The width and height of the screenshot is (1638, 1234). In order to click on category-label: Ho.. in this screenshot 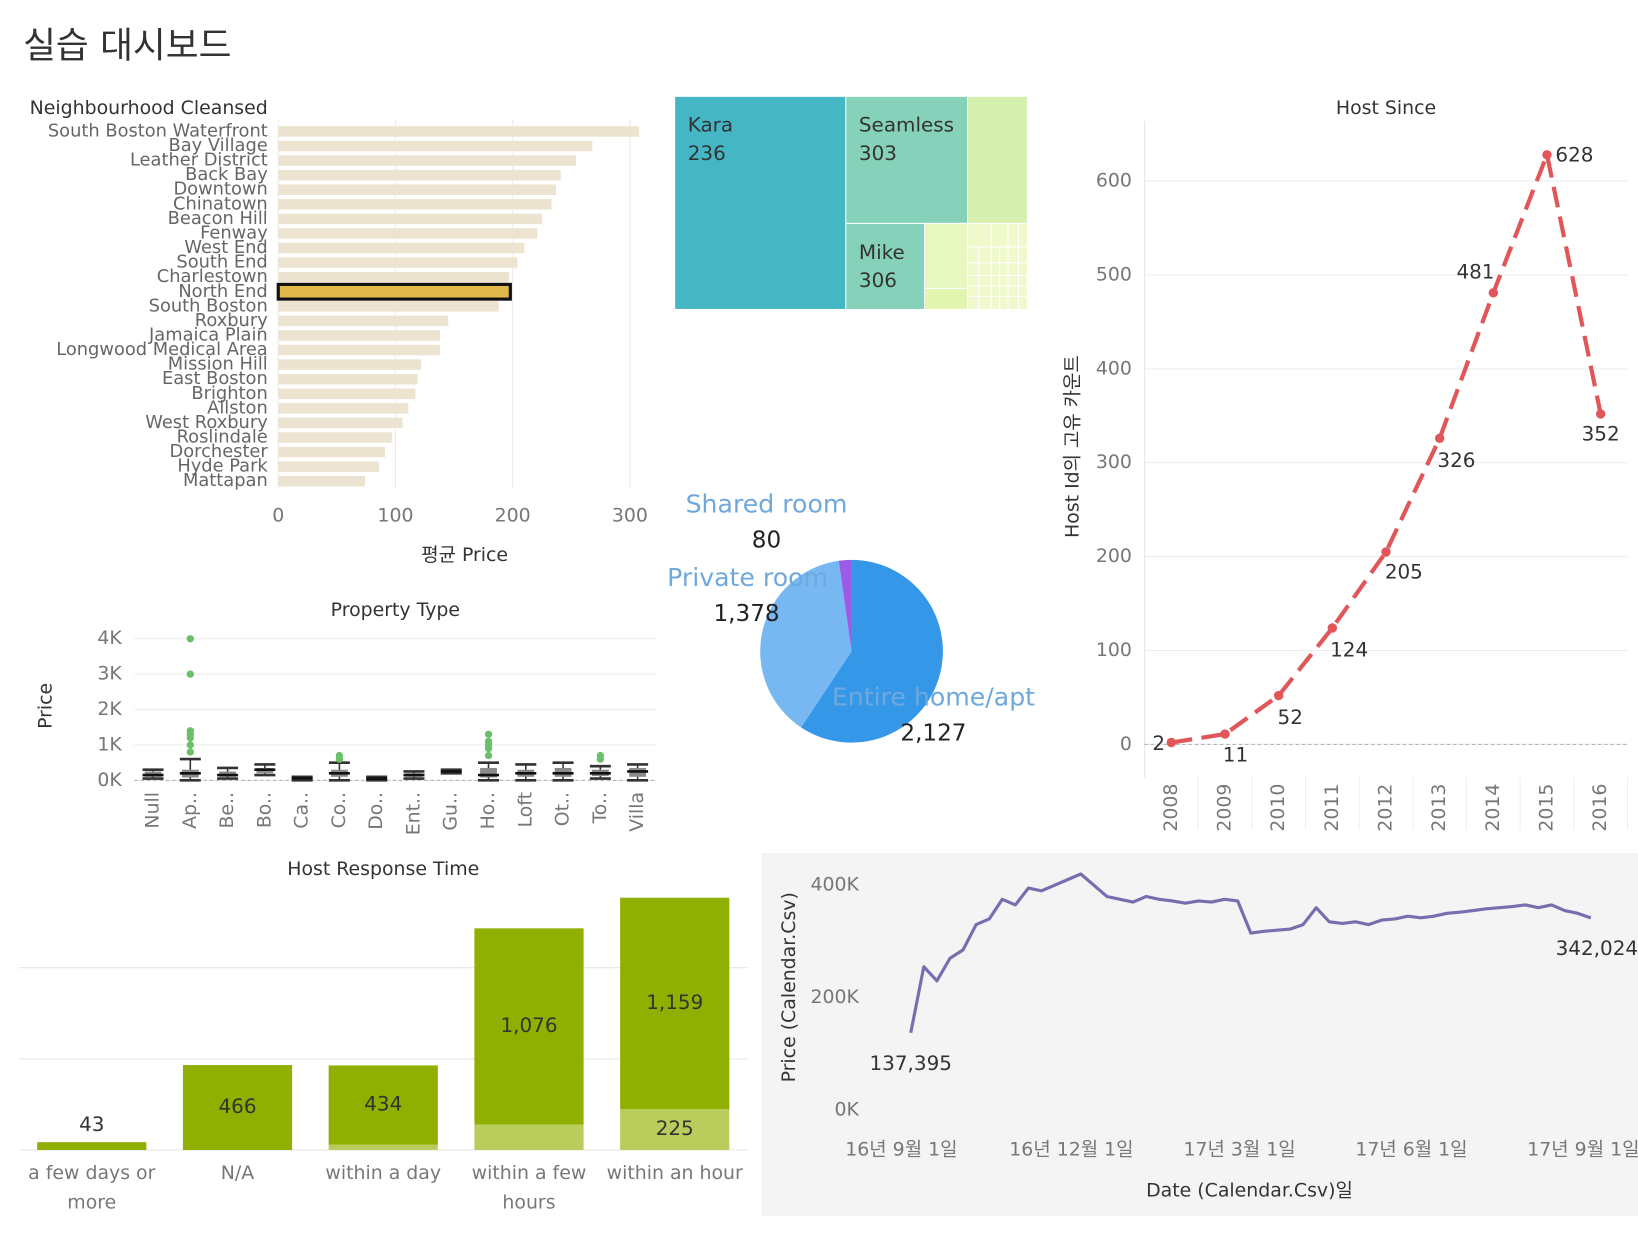, I will do `click(488, 810)`.